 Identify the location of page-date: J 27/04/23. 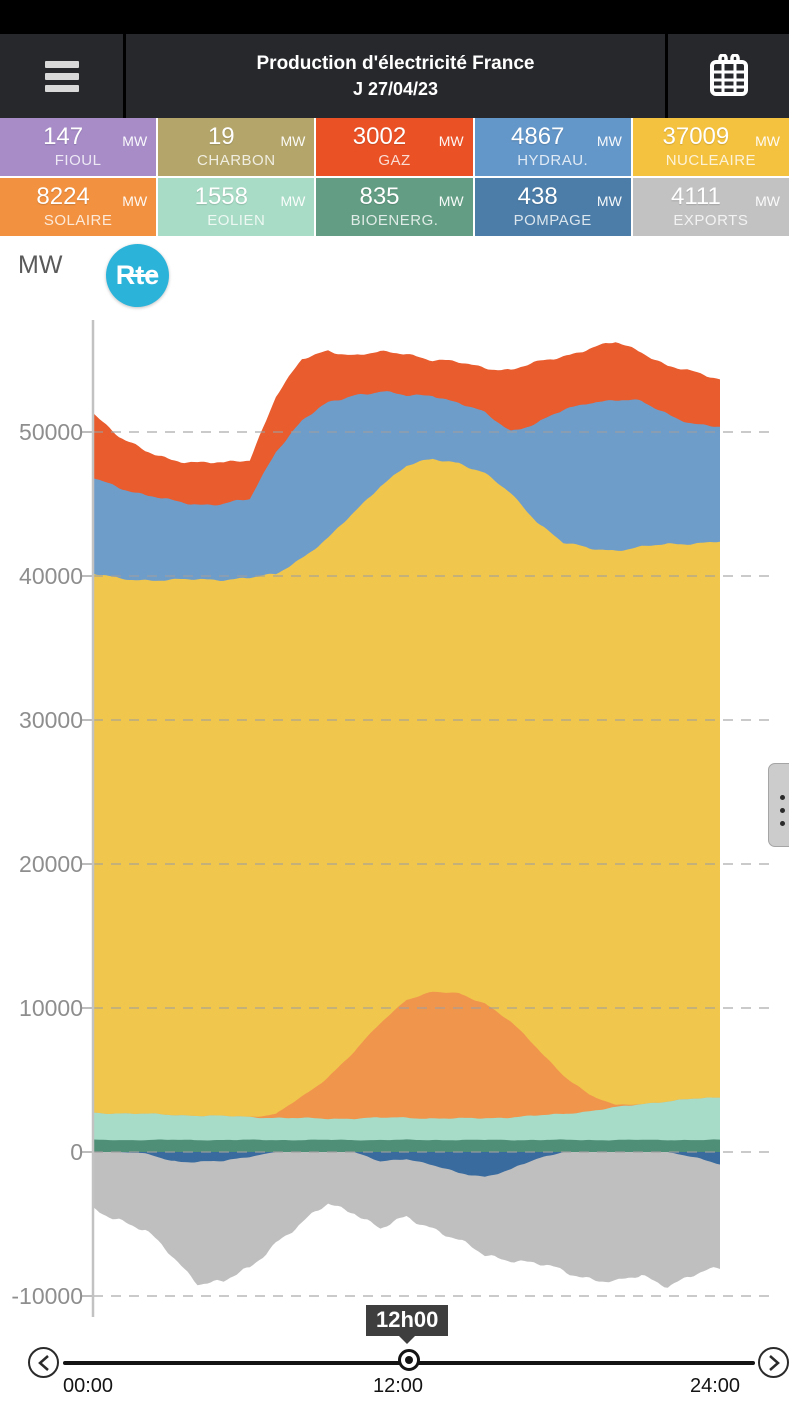
(395, 88).